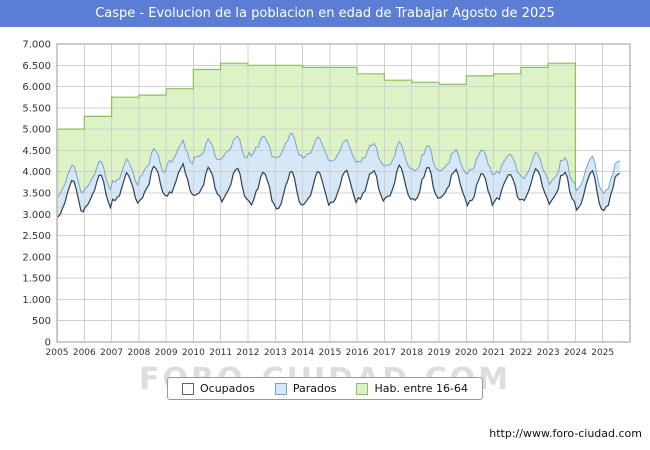 This screenshot has height=450, width=650. I want to click on svg-text: 2008, so click(138, 353).